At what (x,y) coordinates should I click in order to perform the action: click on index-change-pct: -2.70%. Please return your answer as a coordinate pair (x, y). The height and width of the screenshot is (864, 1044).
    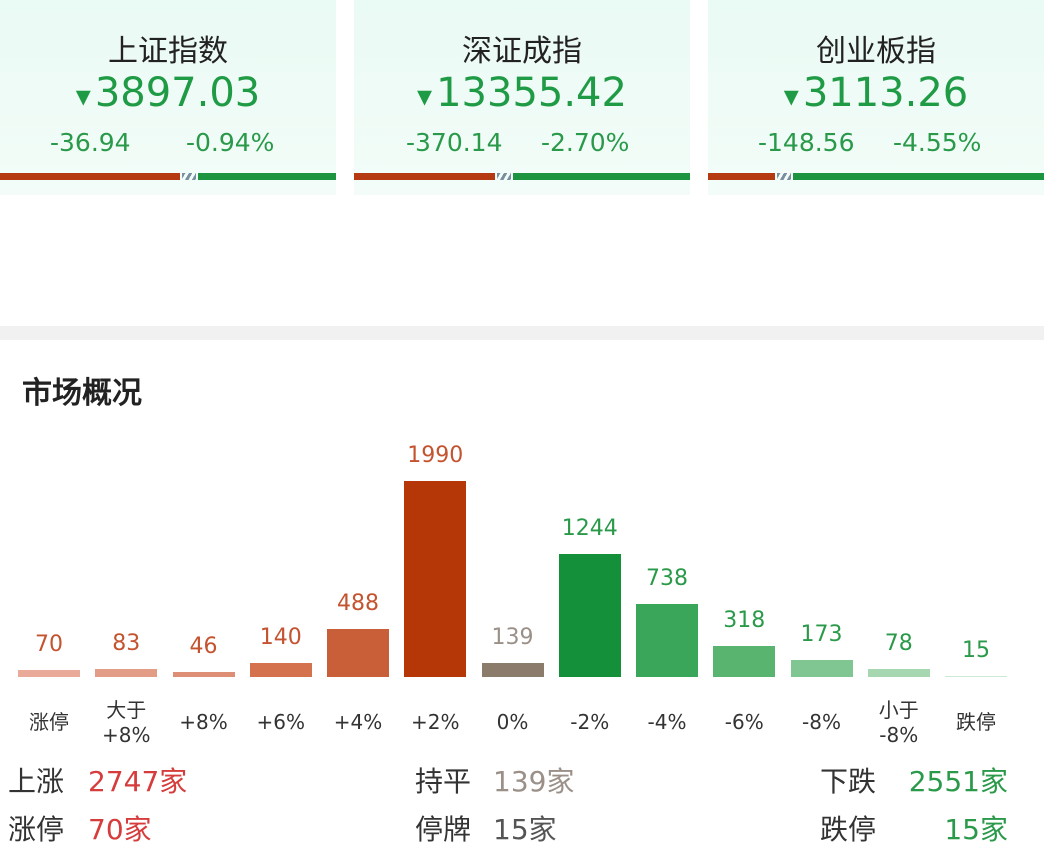
    Looking at the image, I should click on (585, 142).